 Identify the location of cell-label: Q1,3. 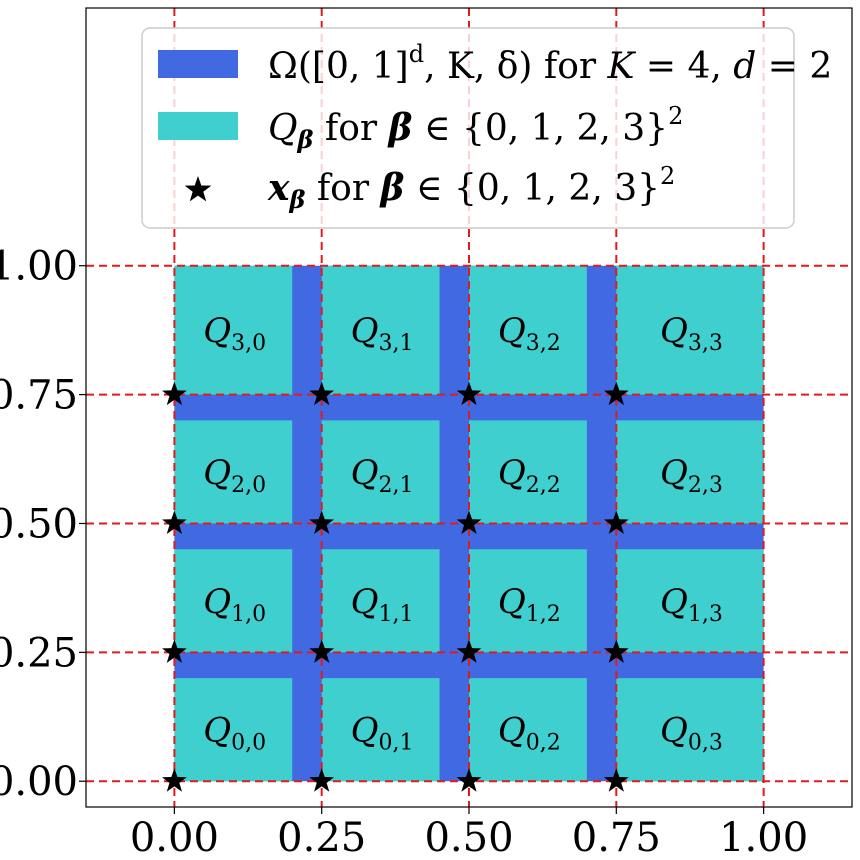
(691, 604).